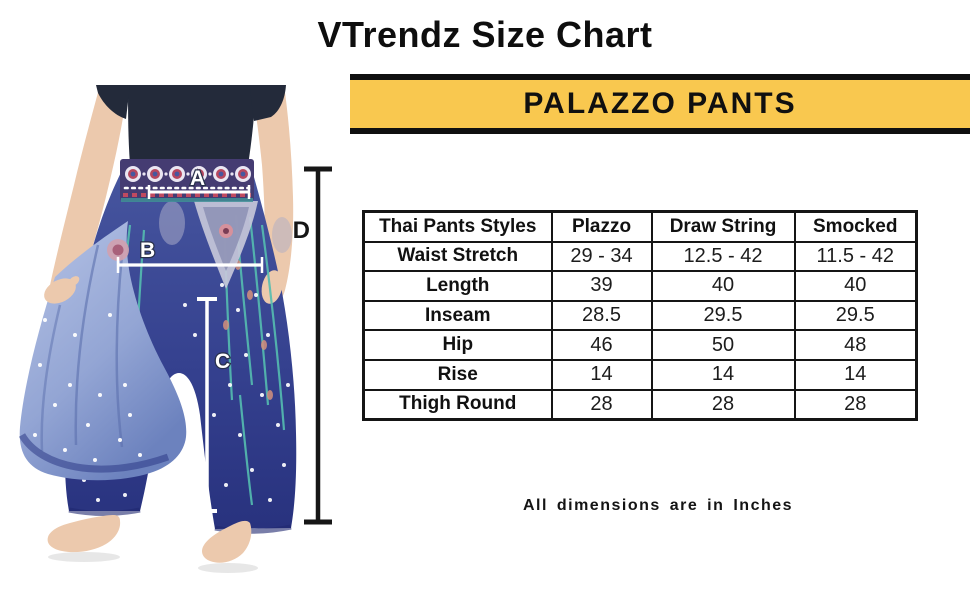  What do you see at coordinates (457, 286) in the screenshot?
I see `row-label: Length` at bounding box center [457, 286].